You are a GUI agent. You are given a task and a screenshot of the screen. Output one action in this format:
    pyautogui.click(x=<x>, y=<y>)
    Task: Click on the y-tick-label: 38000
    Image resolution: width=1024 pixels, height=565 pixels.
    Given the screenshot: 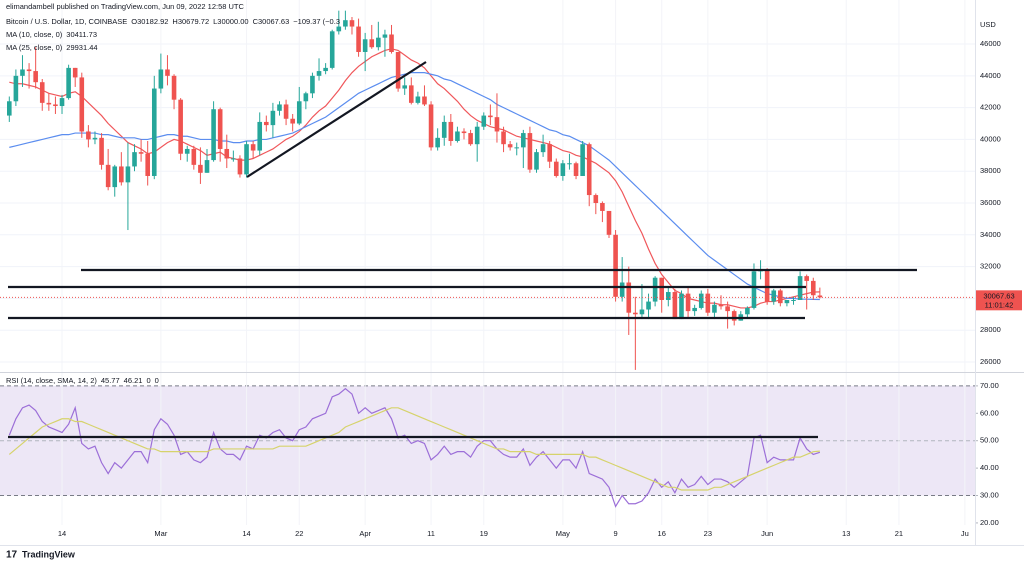 What is the action you would take?
    pyautogui.click(x=990, y=170)
    